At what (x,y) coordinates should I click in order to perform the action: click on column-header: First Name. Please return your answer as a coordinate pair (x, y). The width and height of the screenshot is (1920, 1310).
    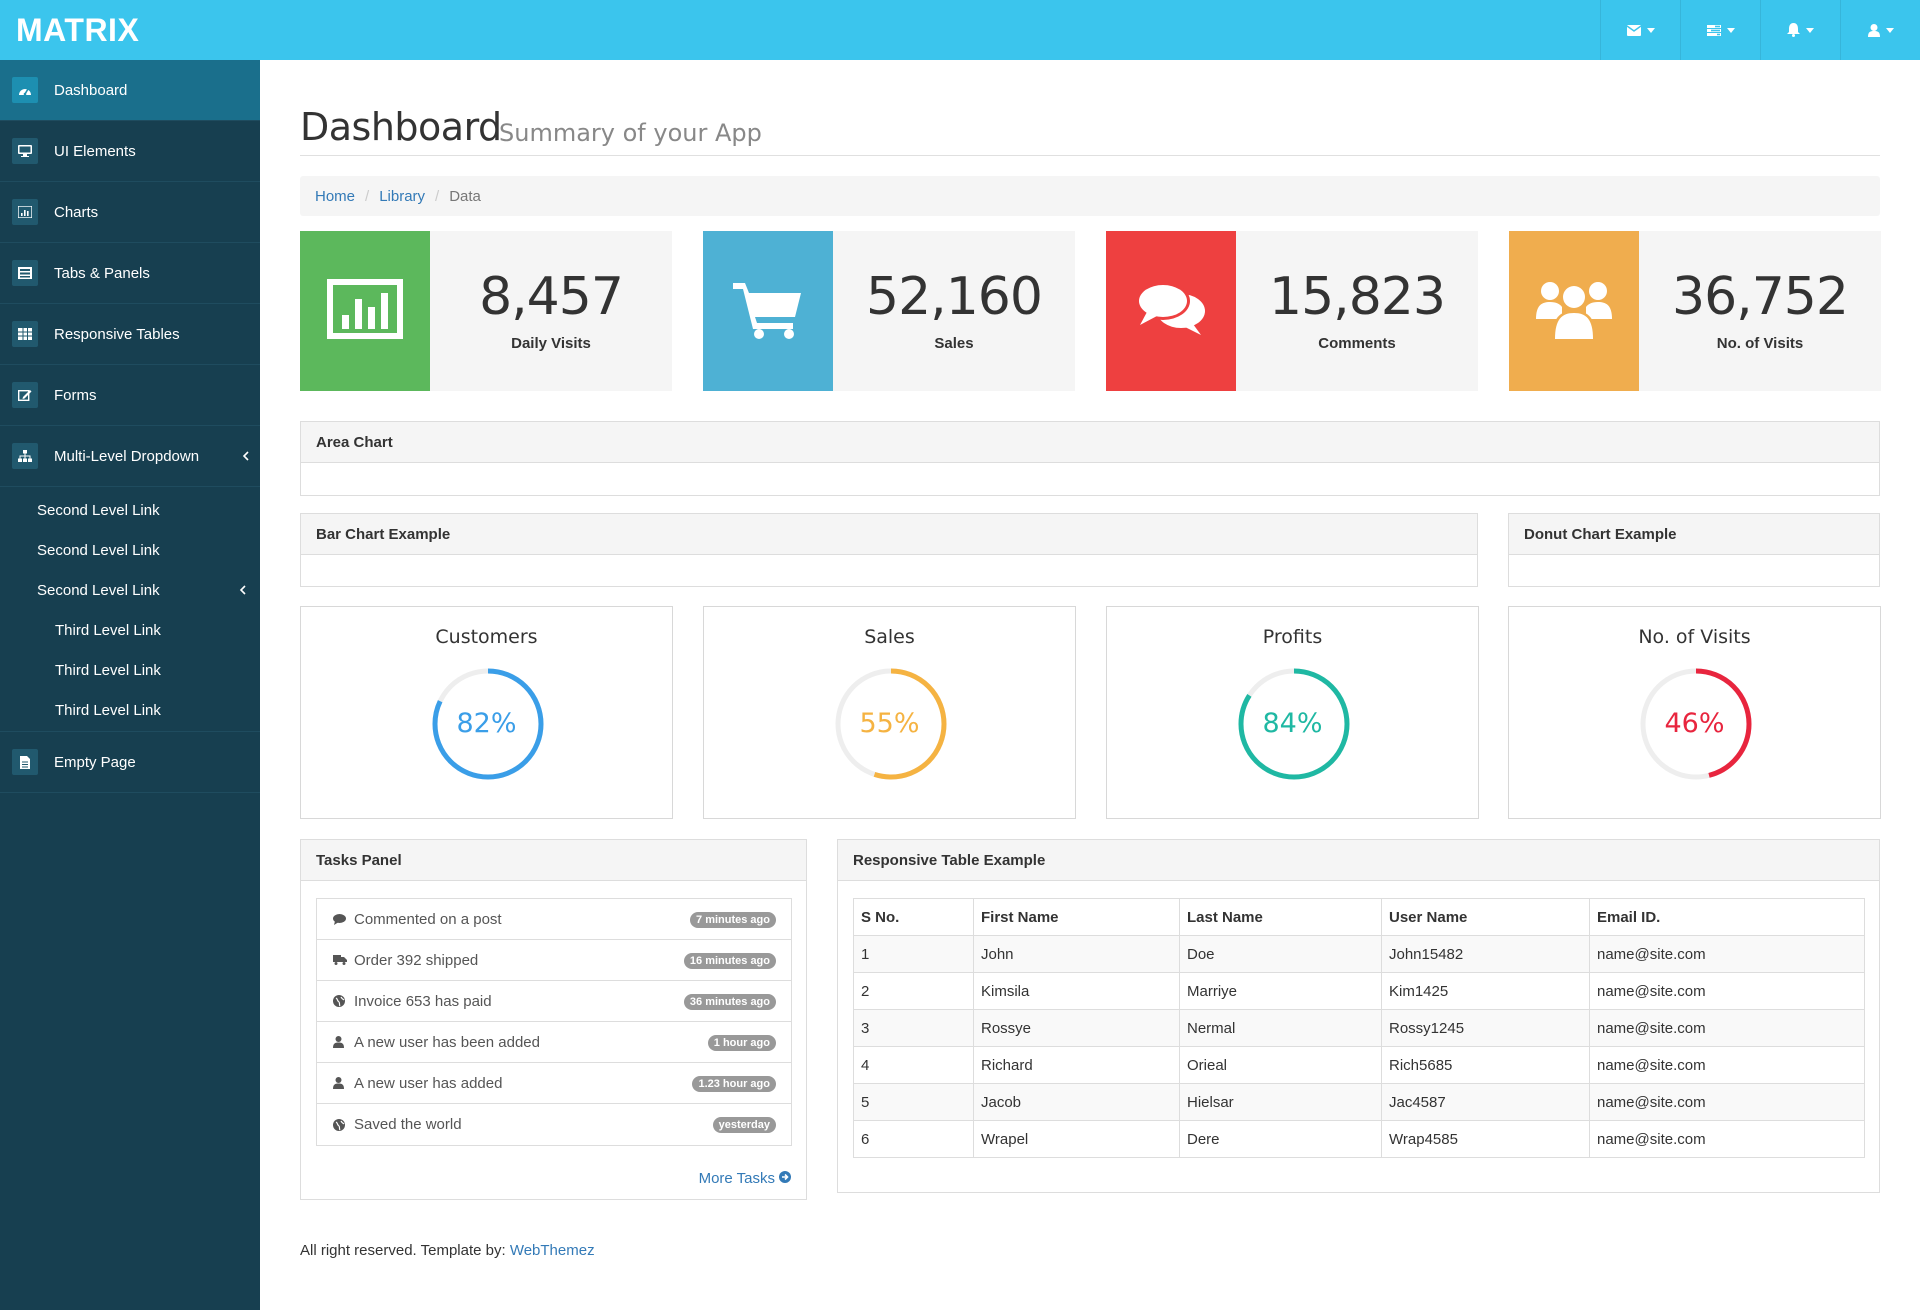
    Looking at the image, I should click on (1076, 917).